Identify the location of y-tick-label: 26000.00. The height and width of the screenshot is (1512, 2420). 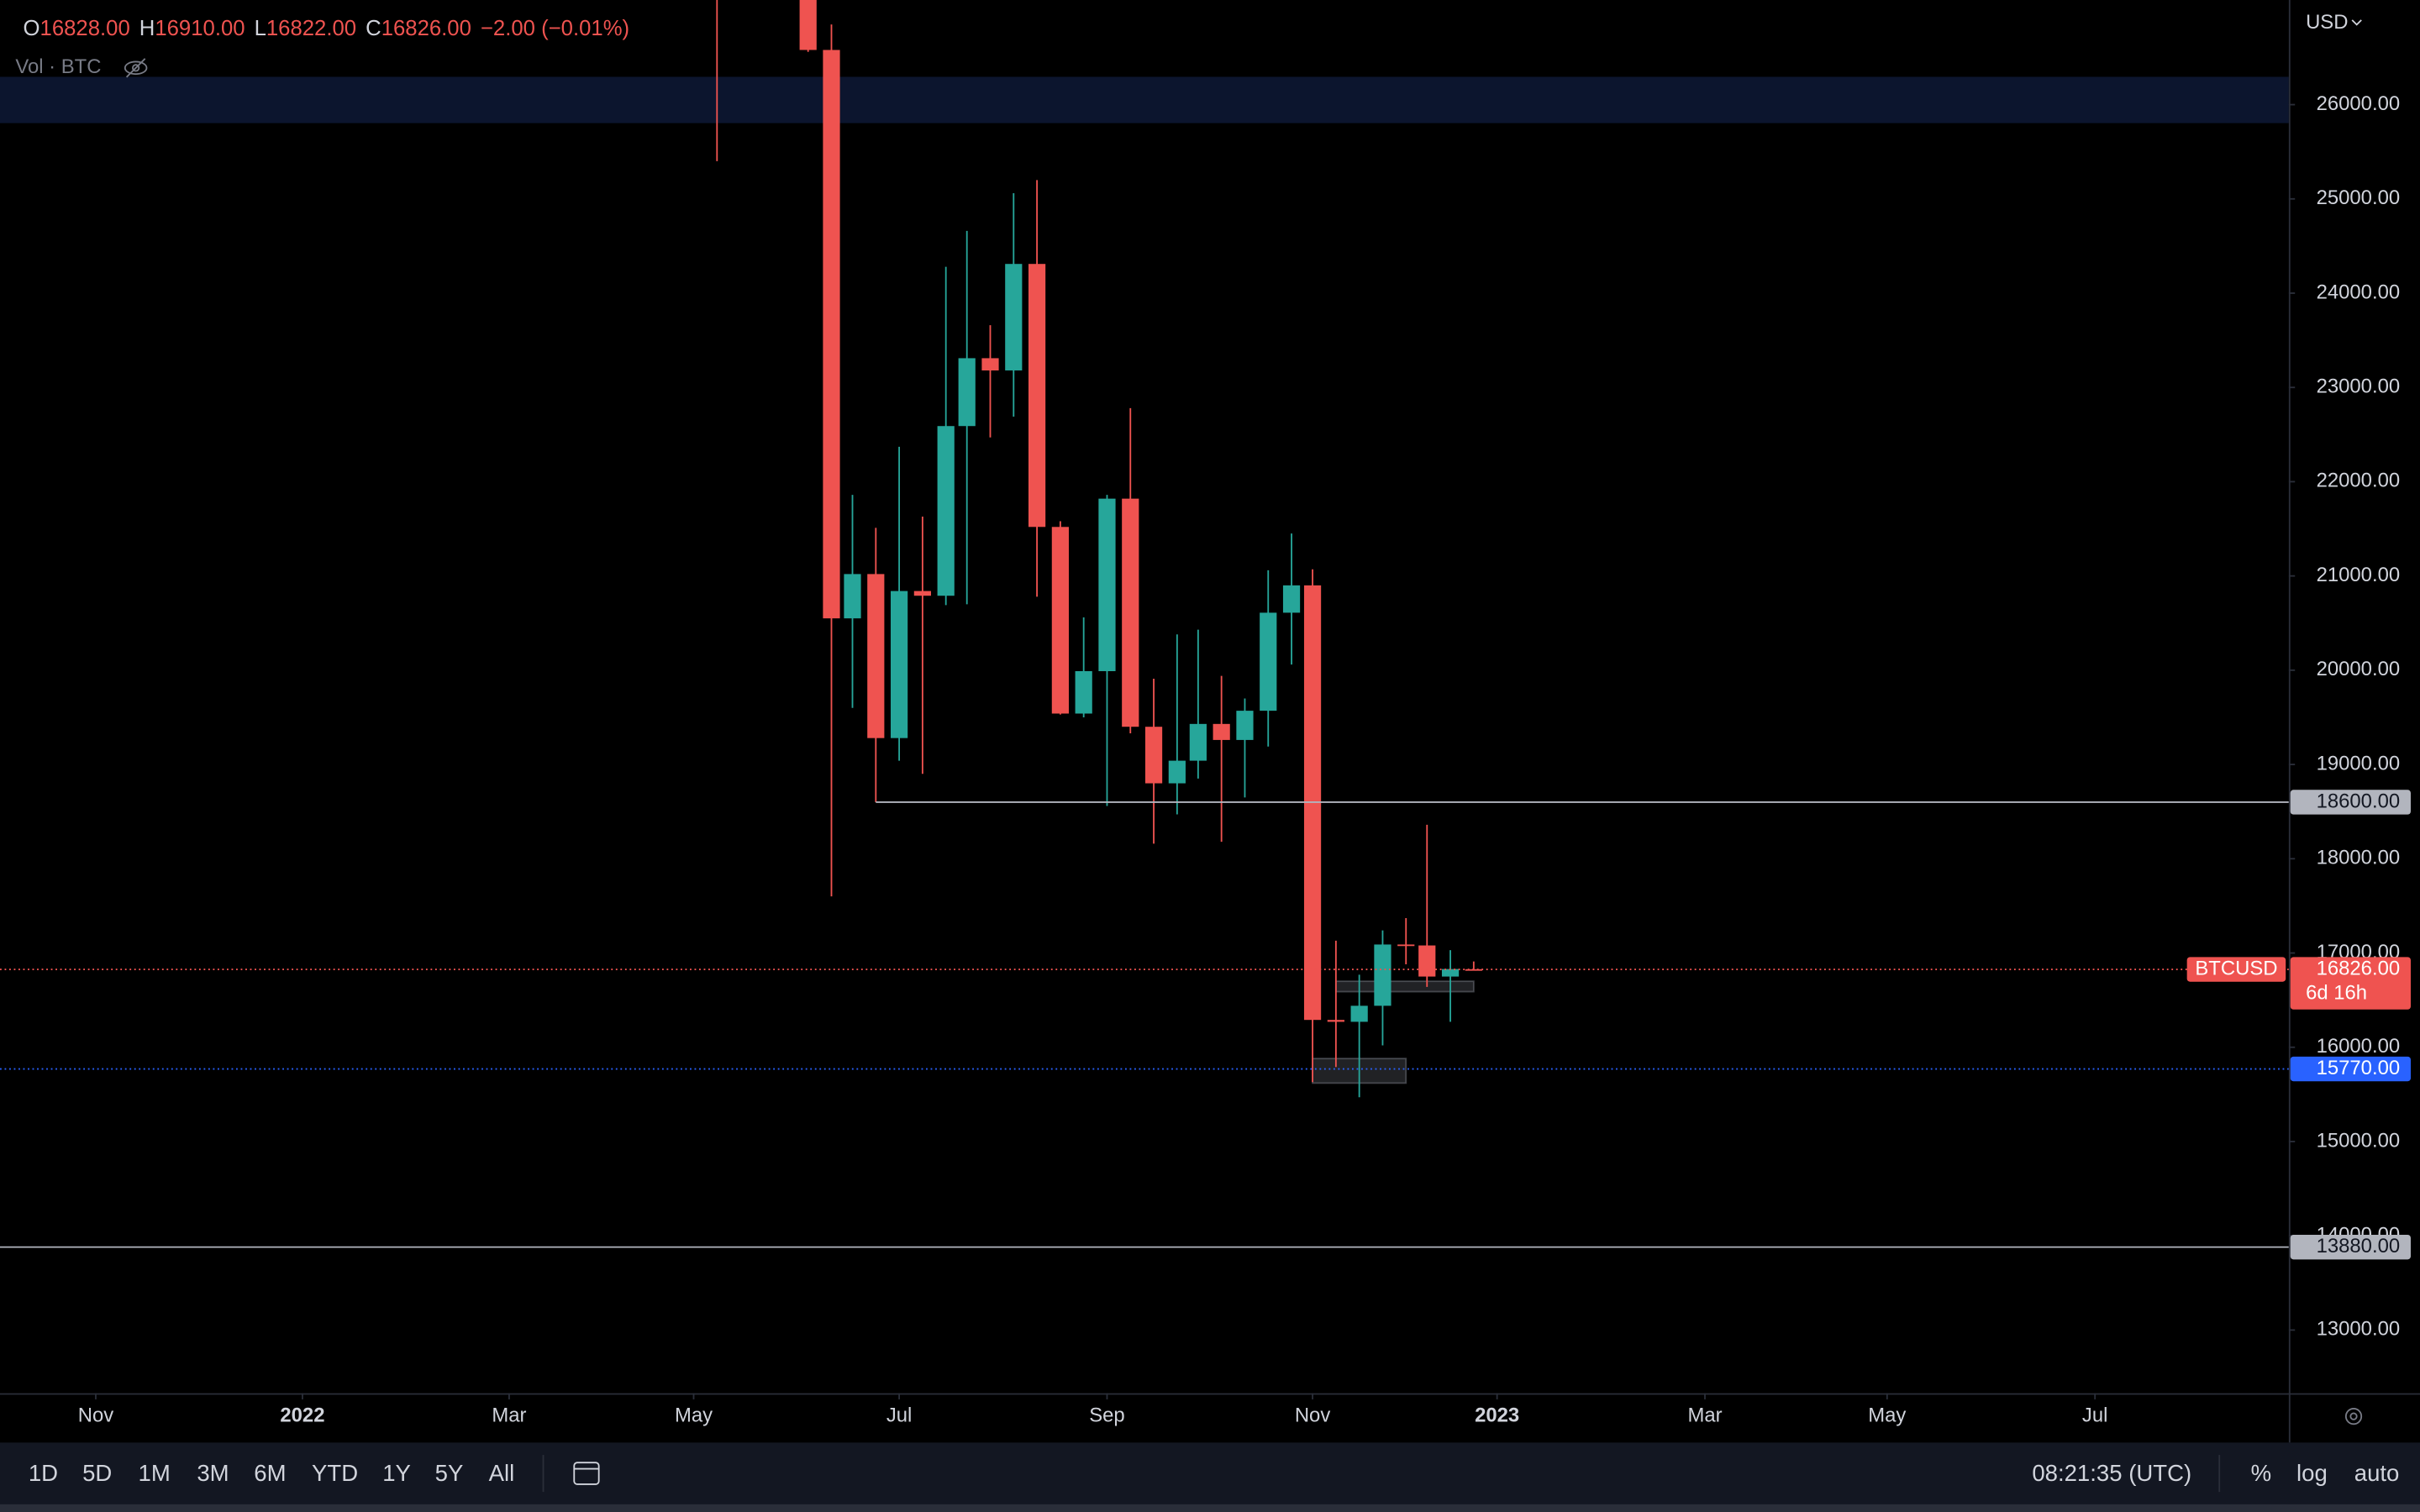
(2359, 103).